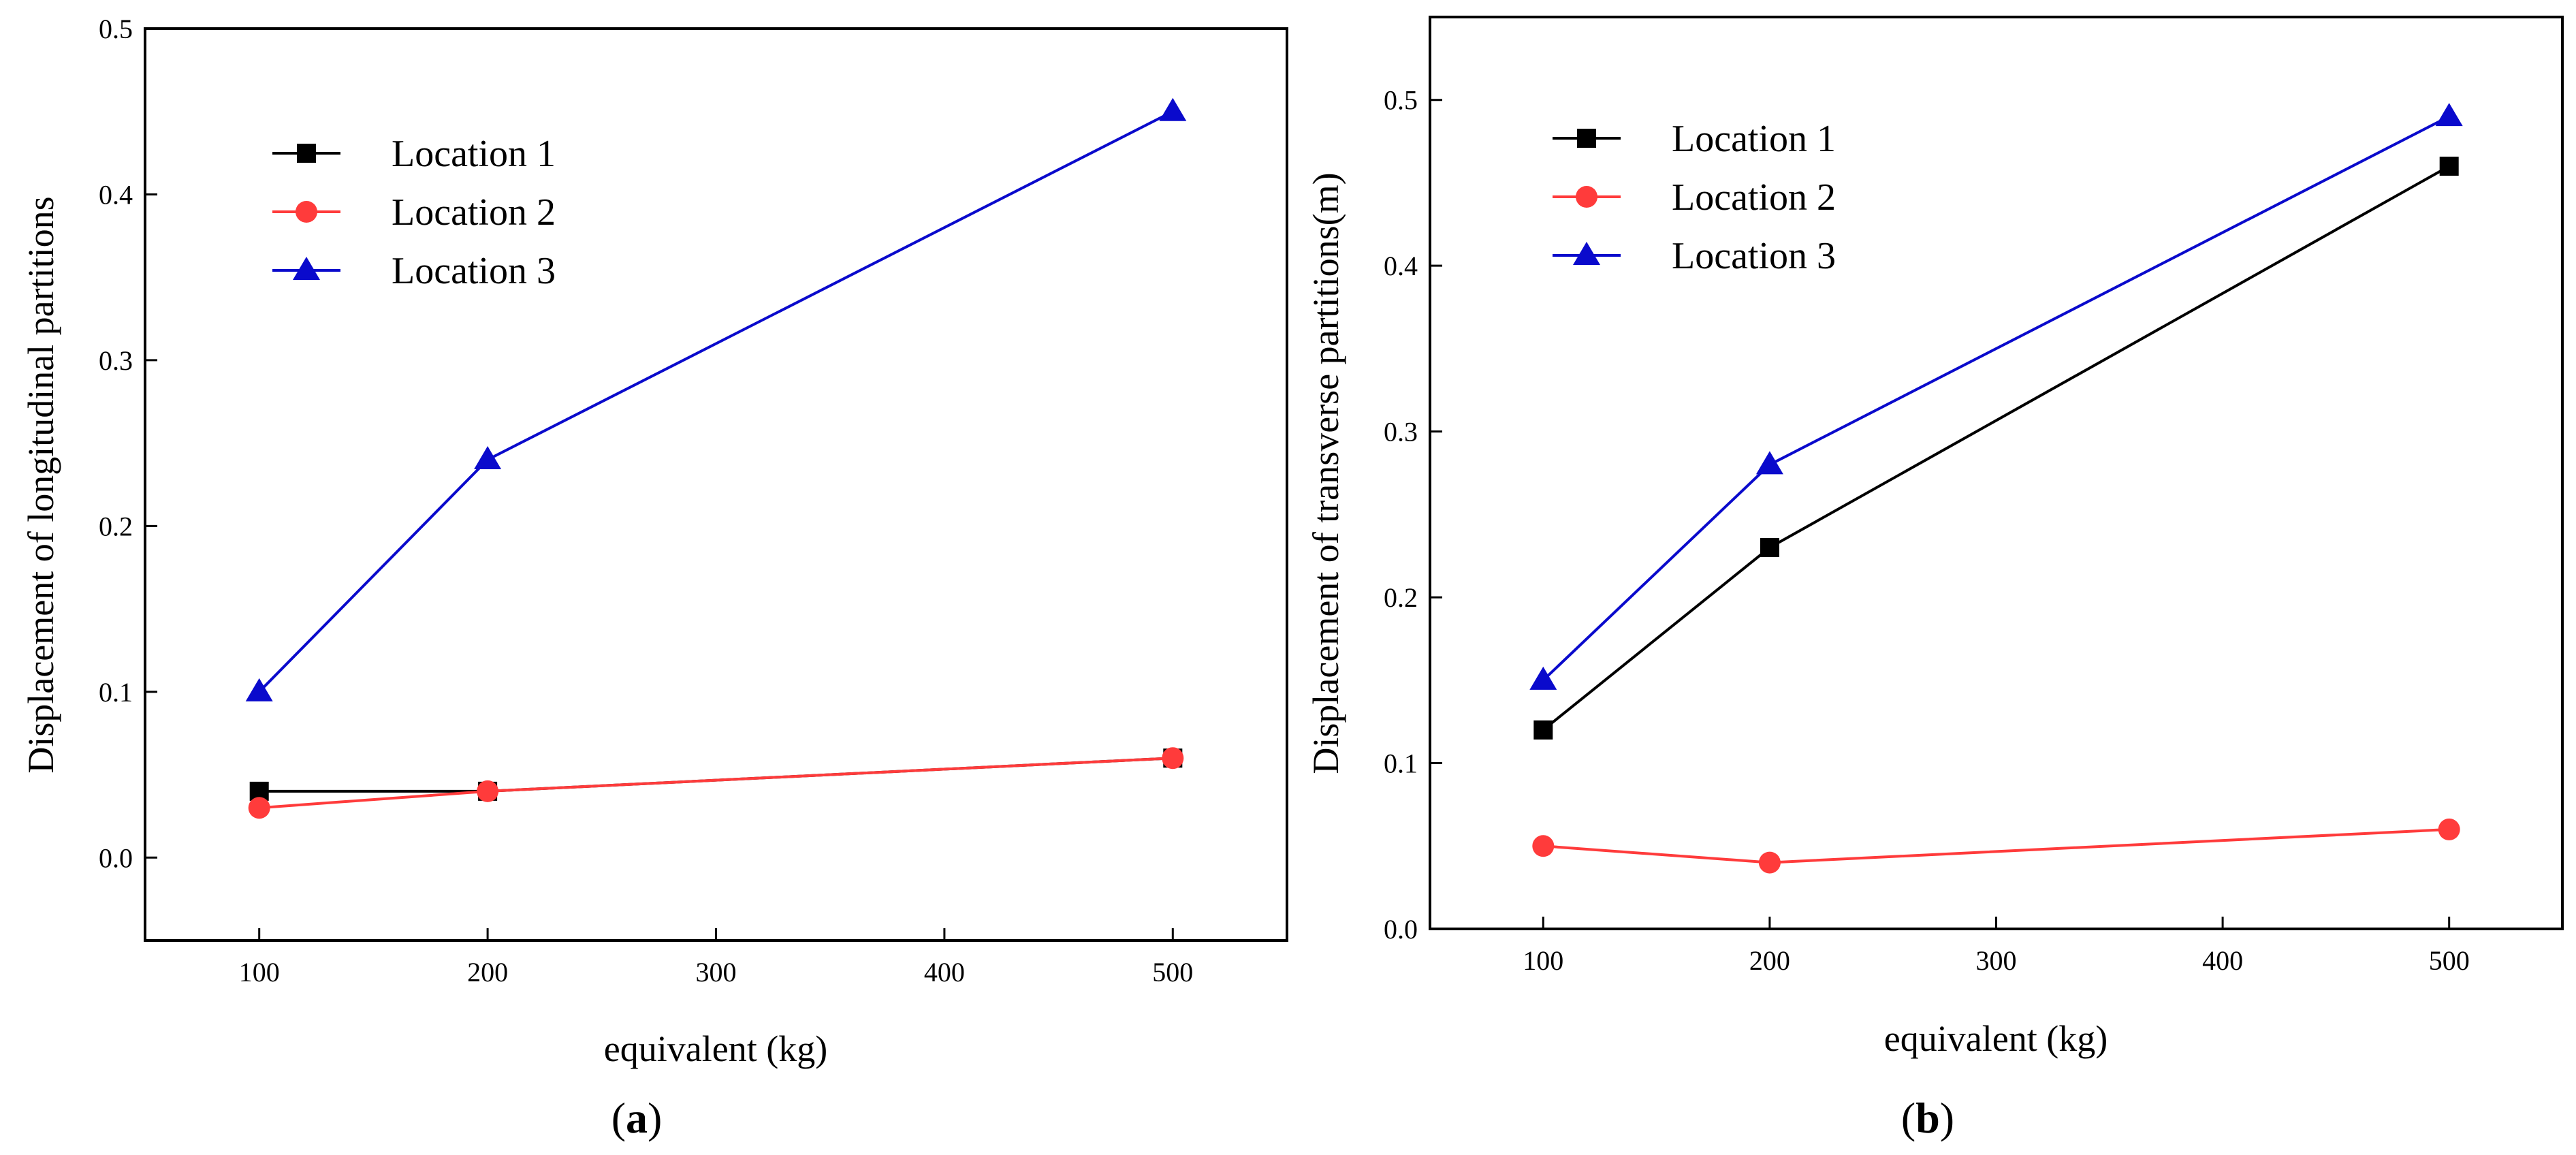  I want to click on panel-caption-b: (b), so click(1927, 1118).